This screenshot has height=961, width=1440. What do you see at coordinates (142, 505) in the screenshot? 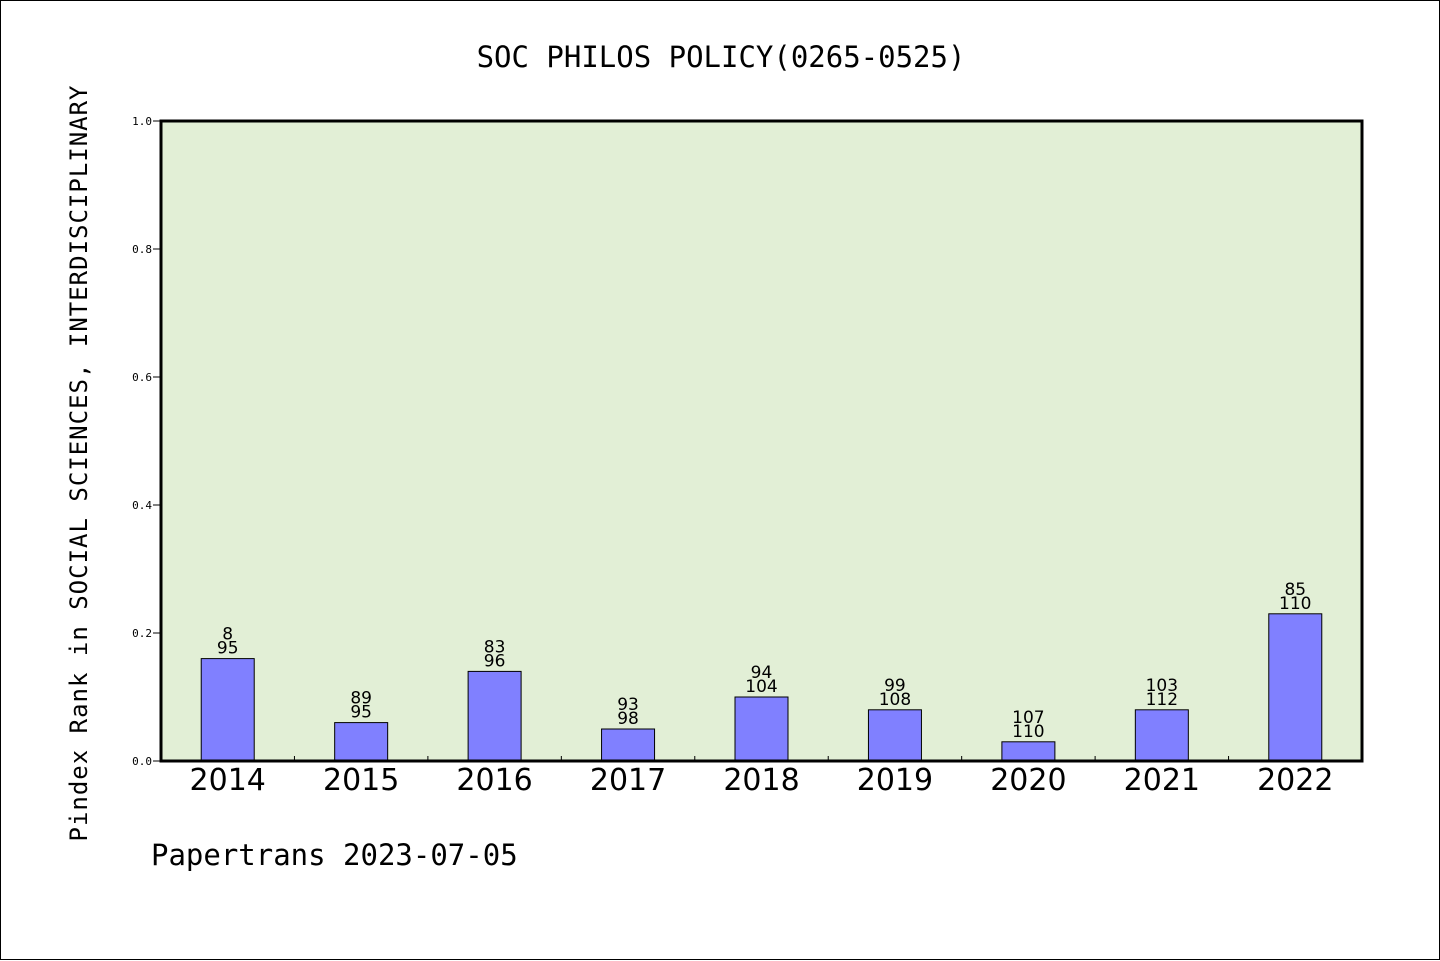
I see `y-tick-label: 0.4` at bounding box center [142, 505].